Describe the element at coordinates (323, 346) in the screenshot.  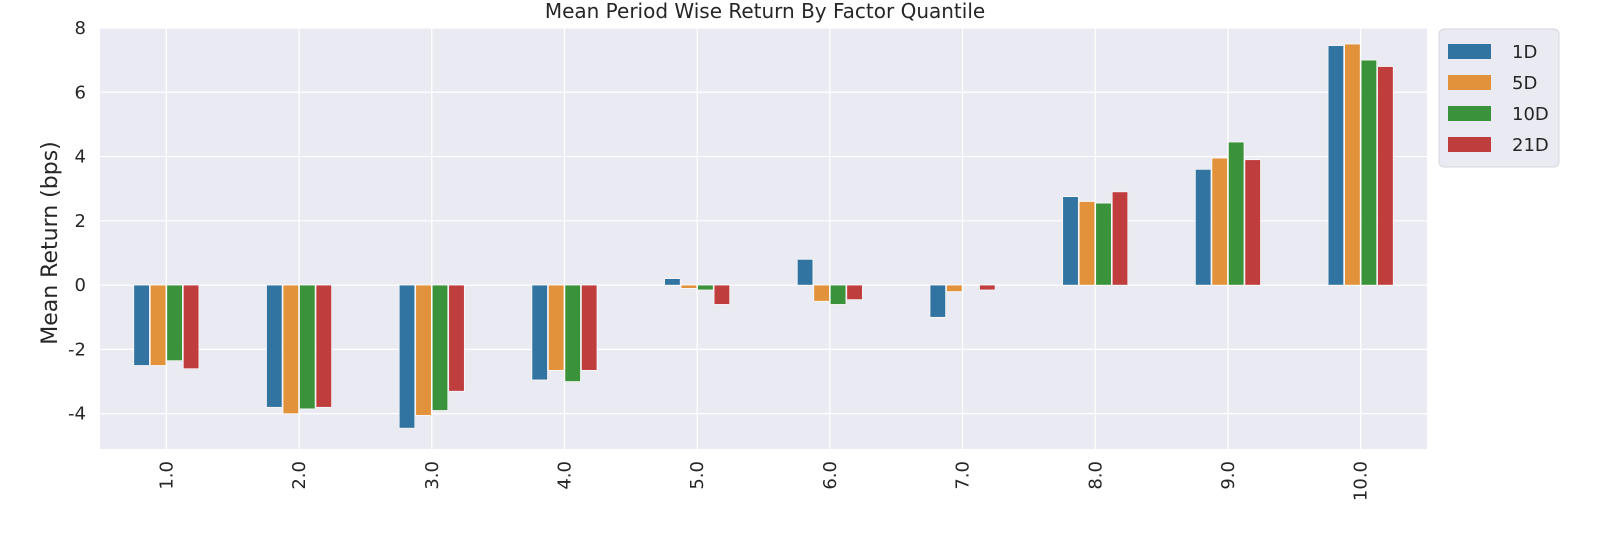
I see `bar-21D-2.0` at that location.